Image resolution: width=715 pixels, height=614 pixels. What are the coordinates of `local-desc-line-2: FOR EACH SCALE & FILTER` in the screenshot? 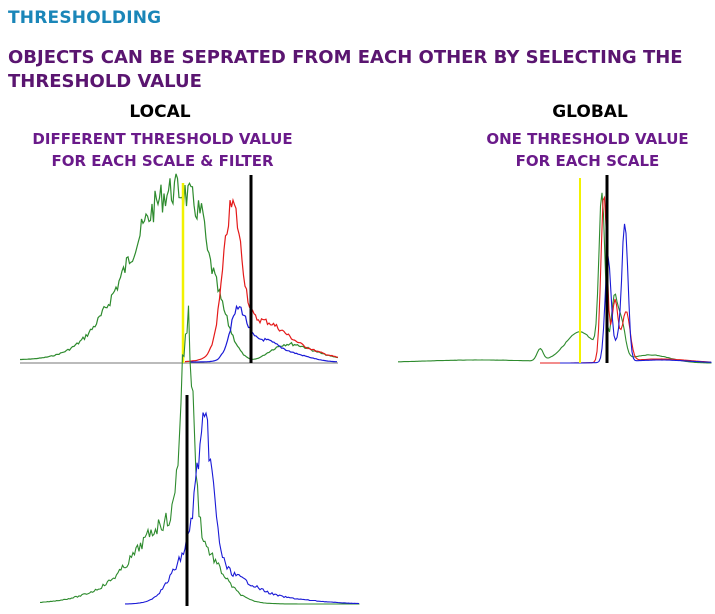 It's located at (162, 161).